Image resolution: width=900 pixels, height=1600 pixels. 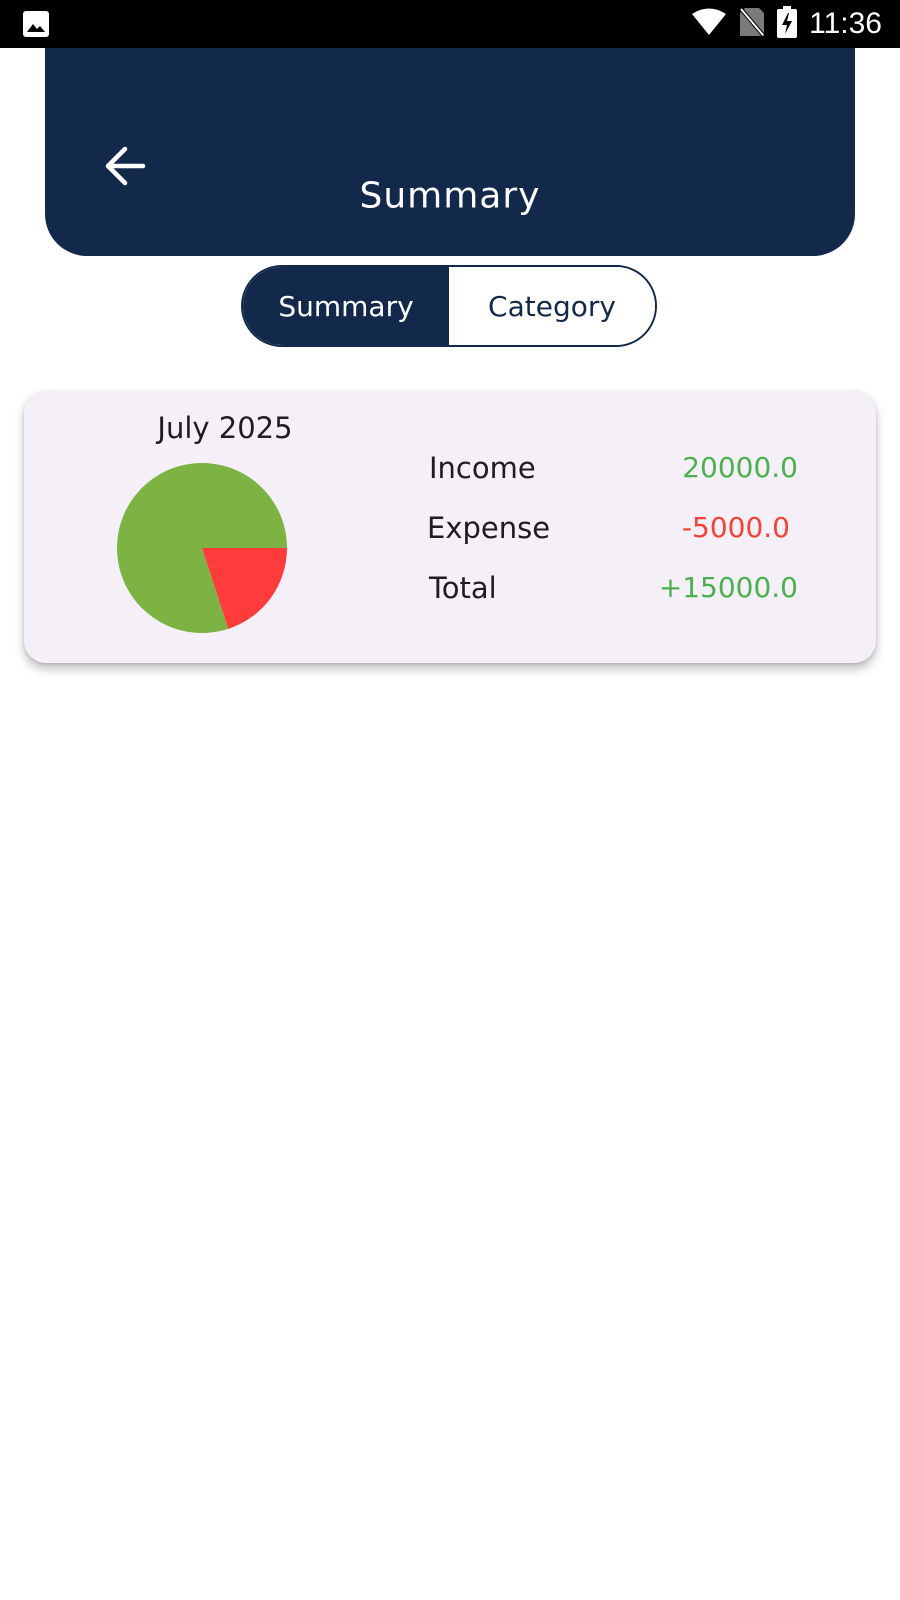 I want to click on view-tabs: Summary Category, so click(x=449, y=306).